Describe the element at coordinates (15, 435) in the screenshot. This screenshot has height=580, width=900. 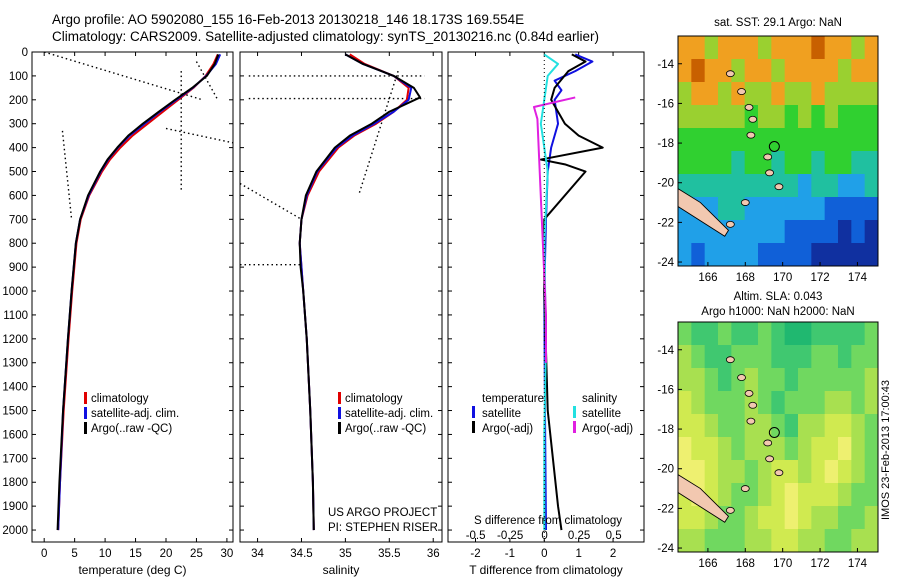
I see `y-tick-label: 1600` at that location.